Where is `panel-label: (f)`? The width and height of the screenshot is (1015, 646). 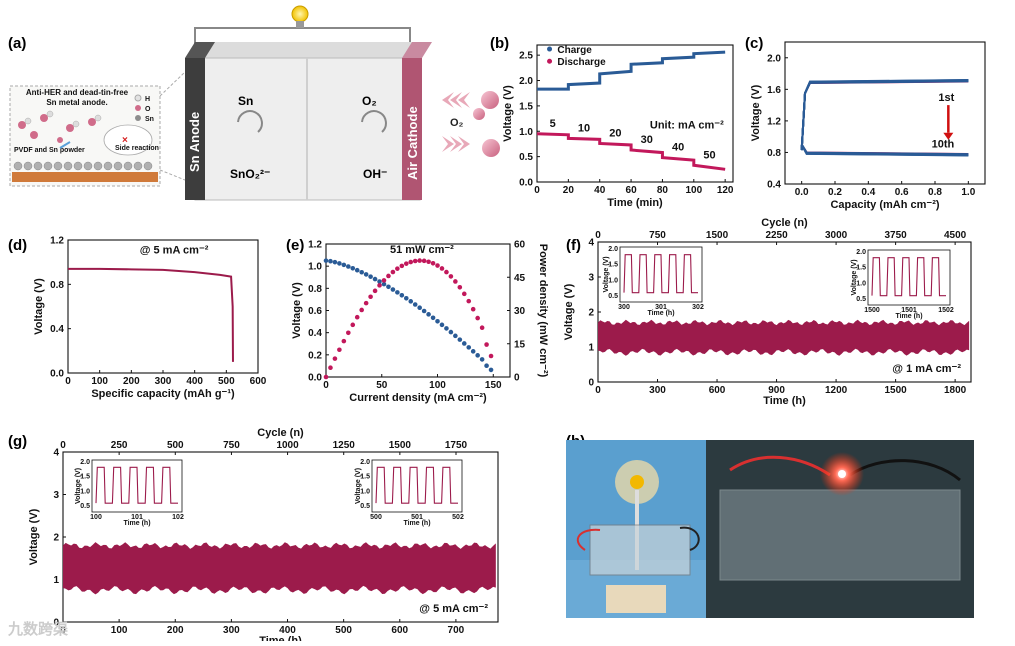 panel-label: (f) is located at coordinates (573, 245).